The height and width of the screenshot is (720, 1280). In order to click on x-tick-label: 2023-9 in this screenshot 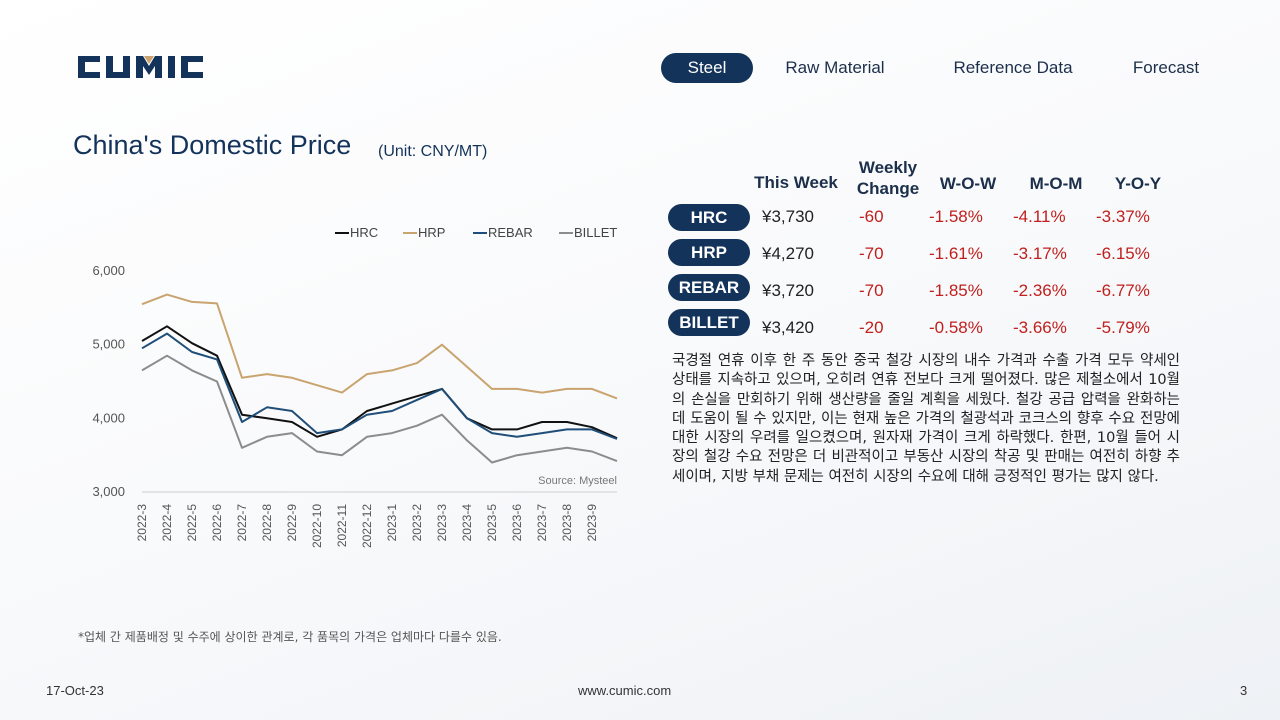, I will do `click(592, 523)`.